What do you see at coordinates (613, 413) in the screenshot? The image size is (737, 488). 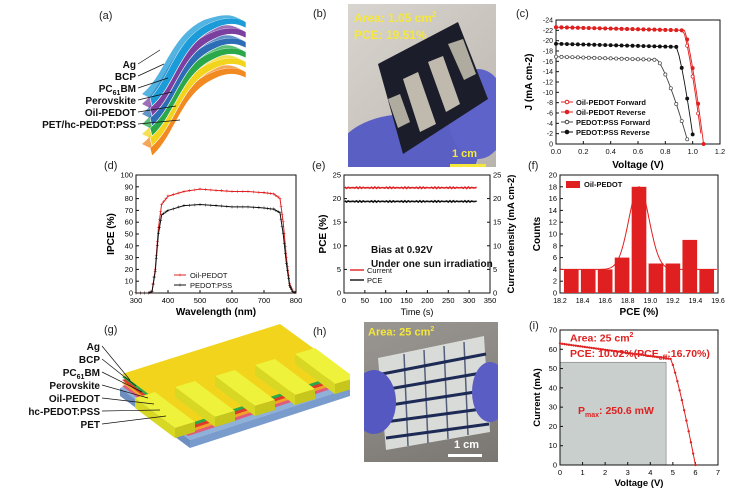 I see `pmax-area` at bounding box center [613, 413].